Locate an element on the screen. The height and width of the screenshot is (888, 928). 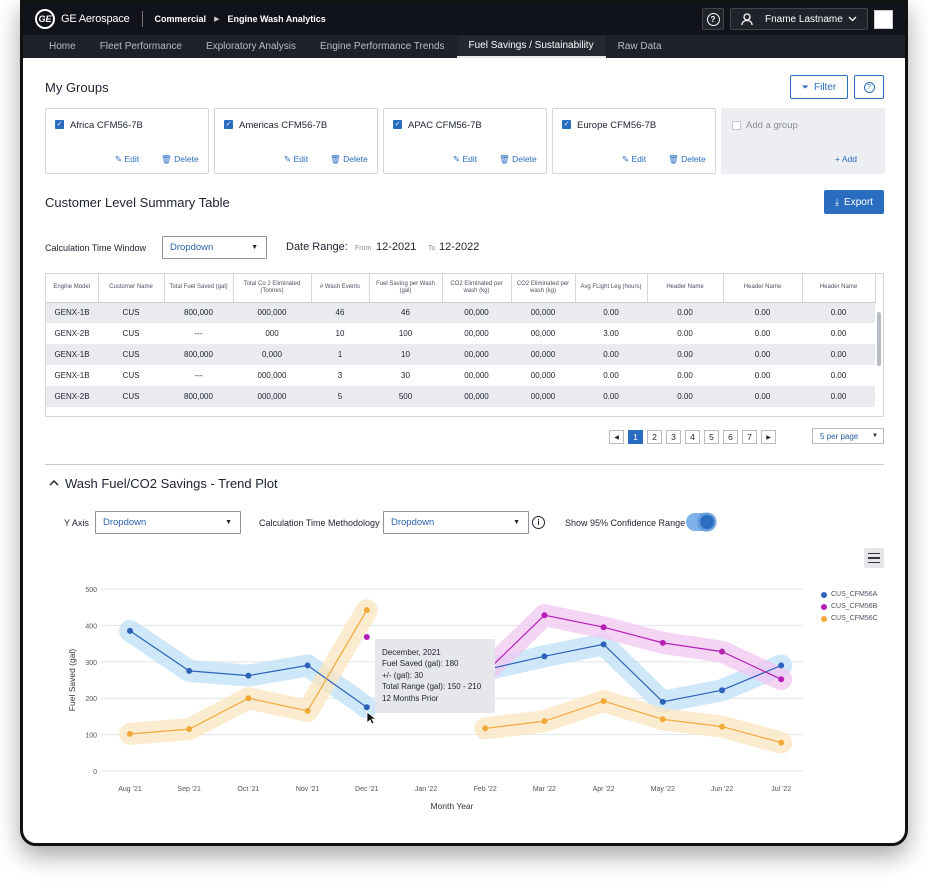
y-tick-label: 300 is located at coordinates (91, 663).